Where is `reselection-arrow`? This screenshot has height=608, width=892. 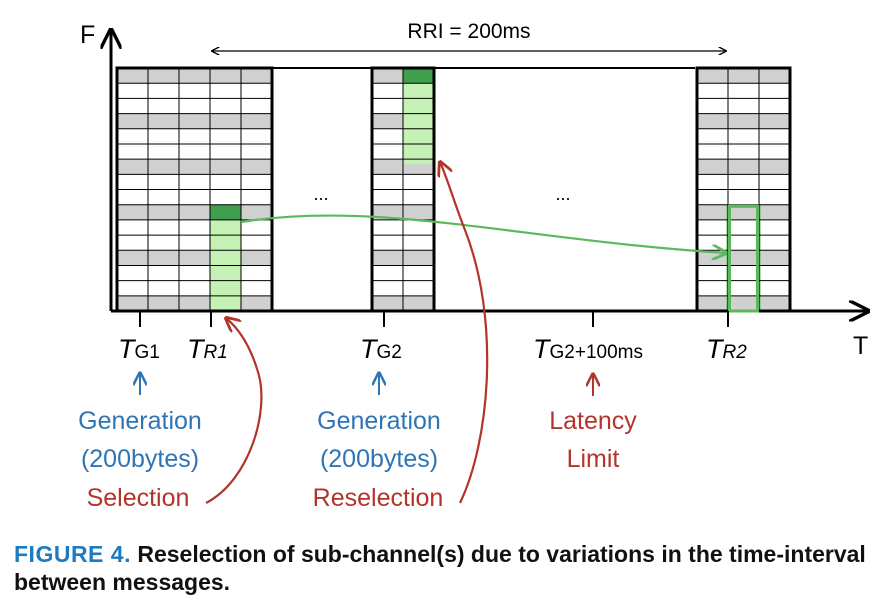 reselection-arrow is located at coordinates (464, 333).